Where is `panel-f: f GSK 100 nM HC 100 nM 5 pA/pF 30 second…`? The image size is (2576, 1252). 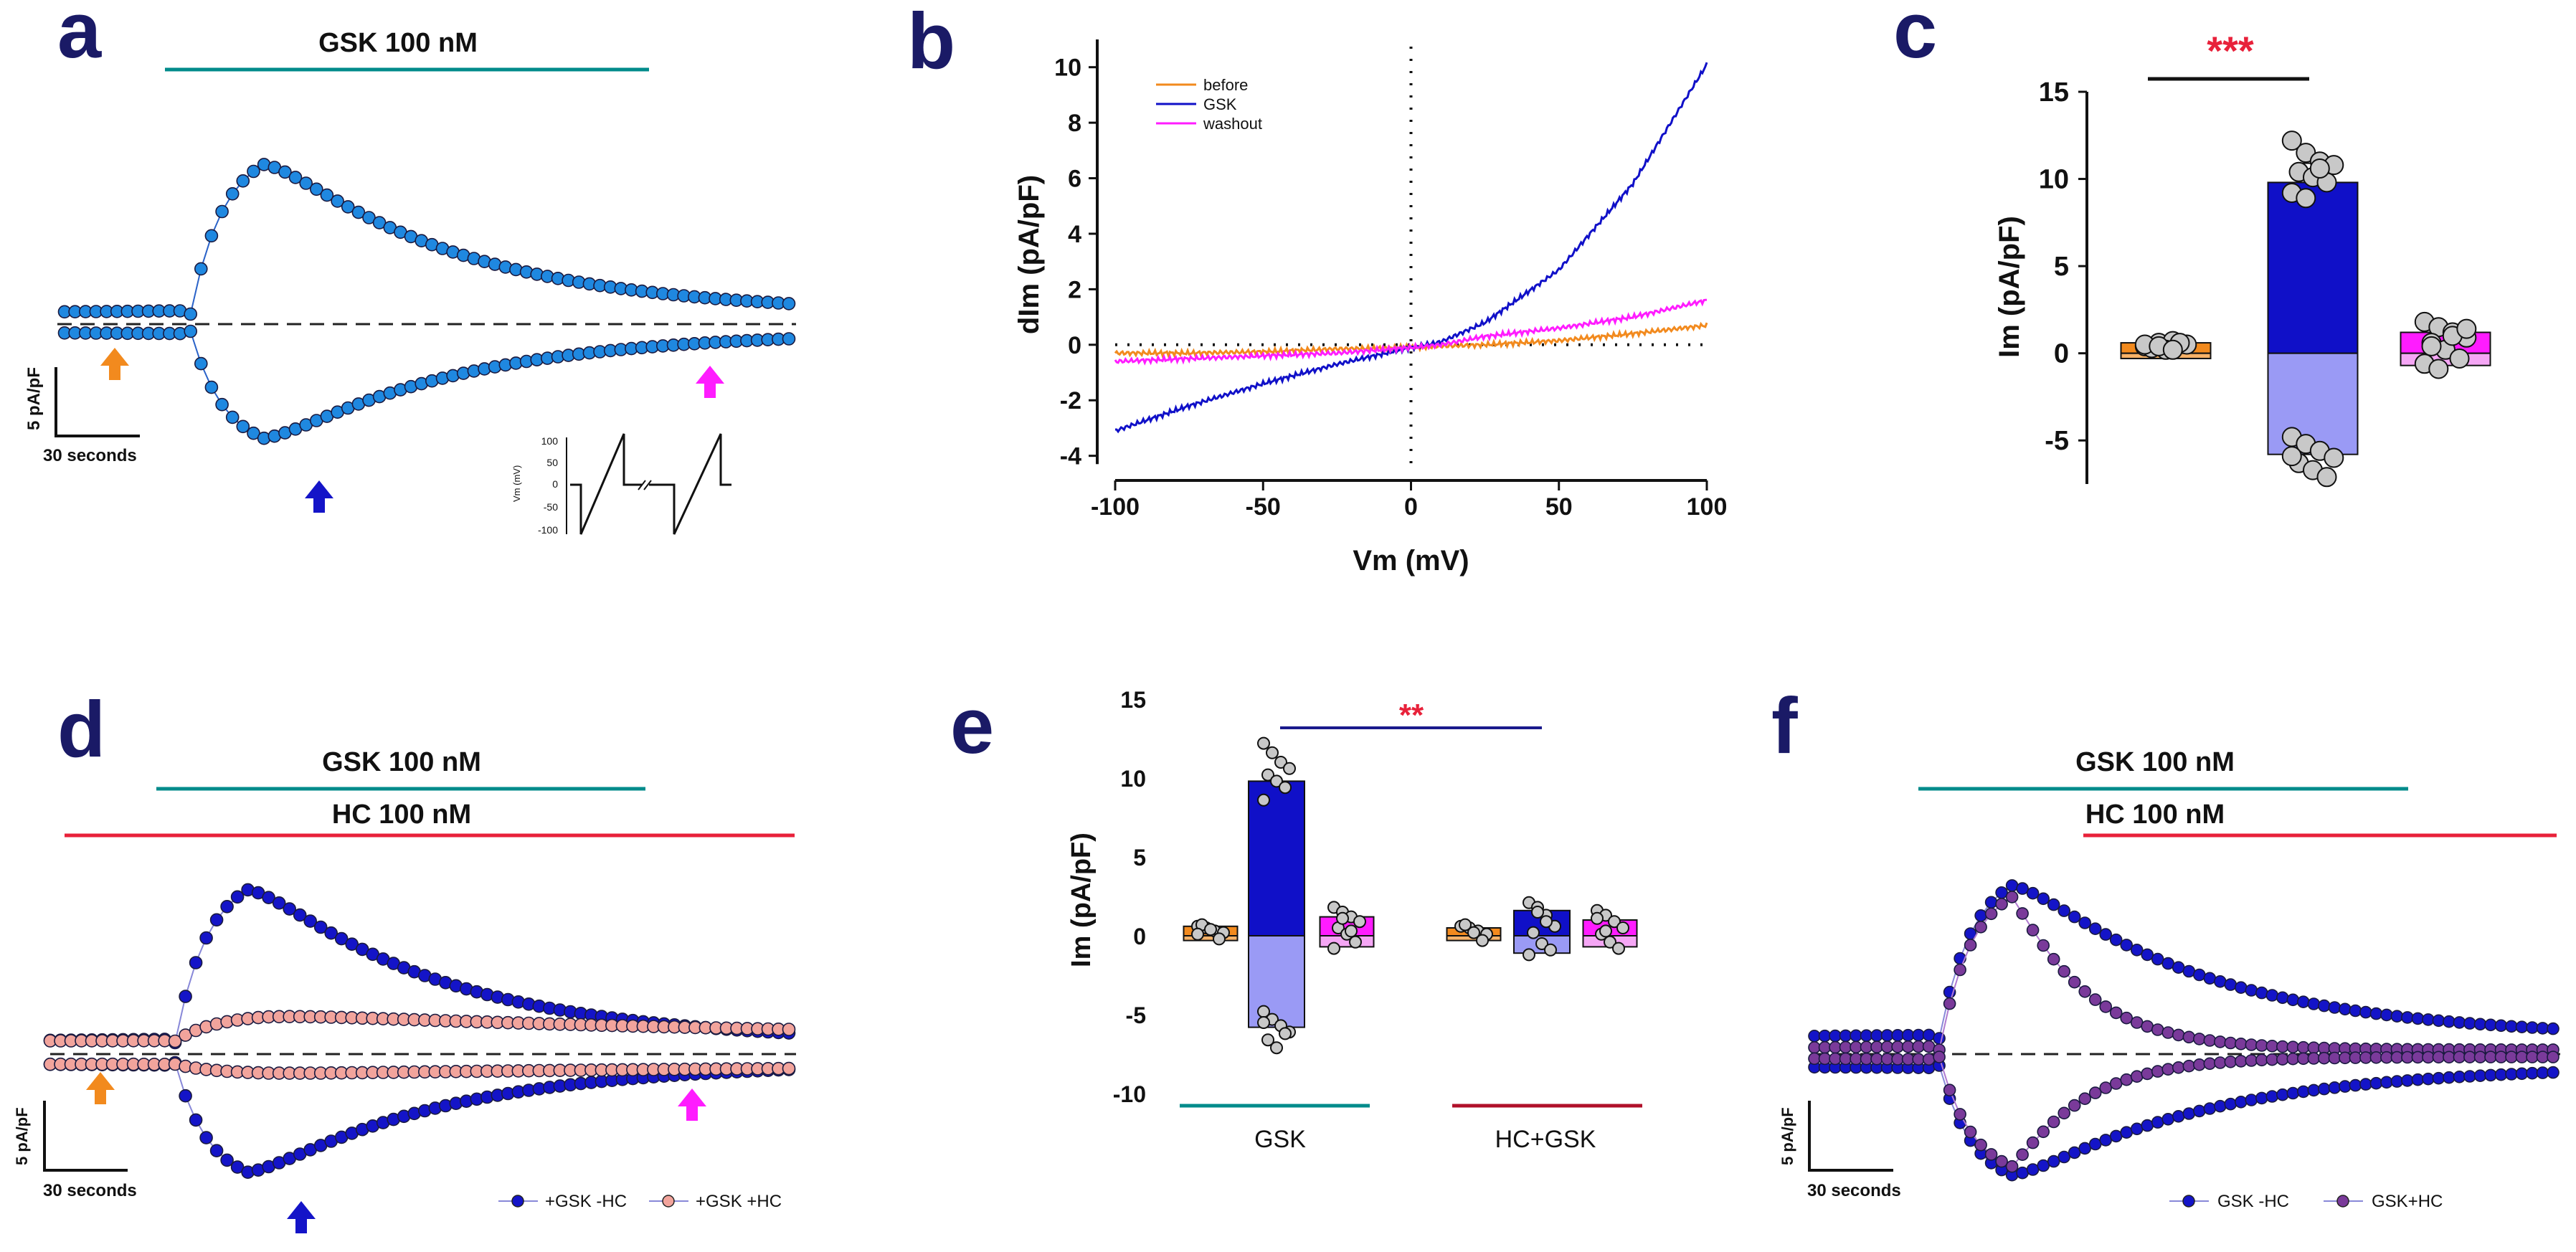 panel-f: f GSK 100 nM HC 100 nM 5 pA/pF 30 second… is located at coordinates (2165, 946).